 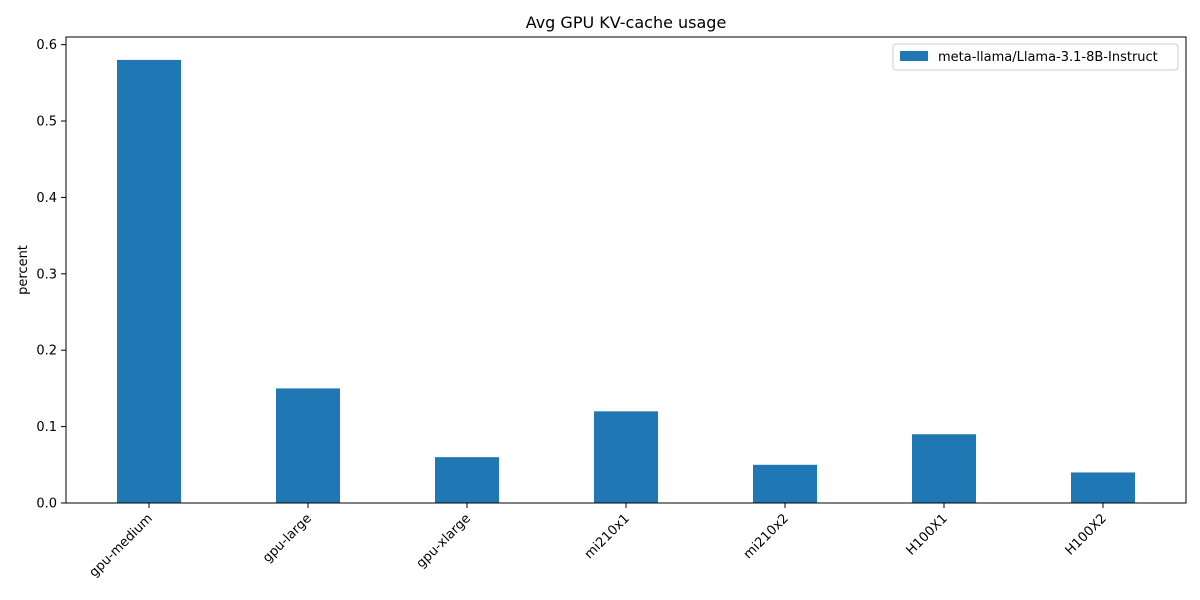 I want to click on y-tick-label: 0.6, so click(x=46, y=45).